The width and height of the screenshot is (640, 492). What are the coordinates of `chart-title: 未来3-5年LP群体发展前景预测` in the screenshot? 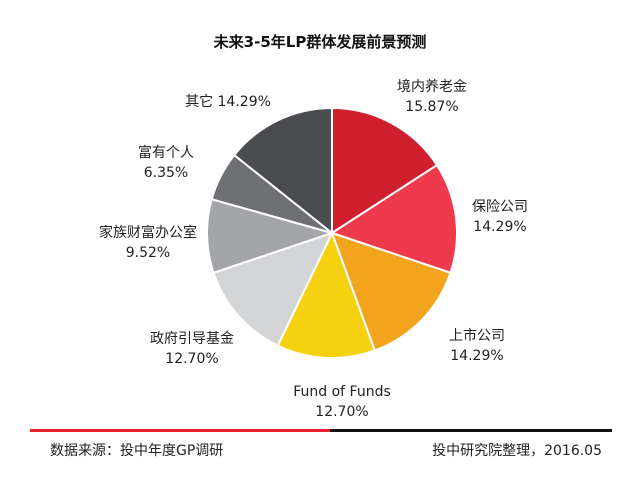 It's located at (320, 42).